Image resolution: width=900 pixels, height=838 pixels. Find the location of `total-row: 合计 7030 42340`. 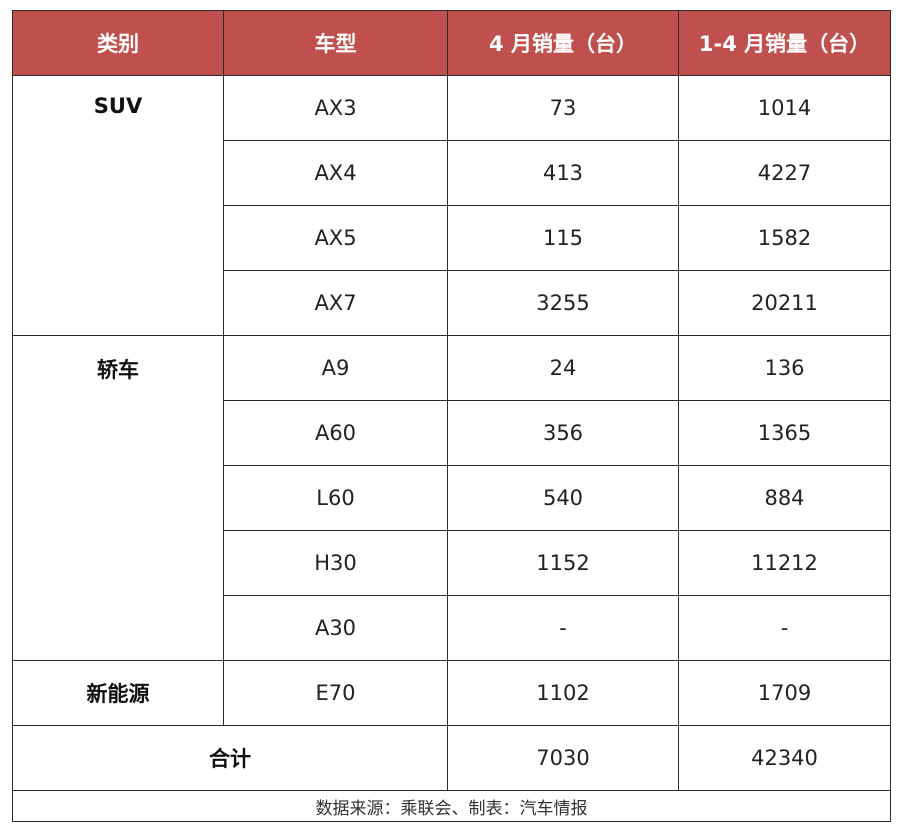

total-row: 合计 7030 42340 is located at coordinates (451, 758).